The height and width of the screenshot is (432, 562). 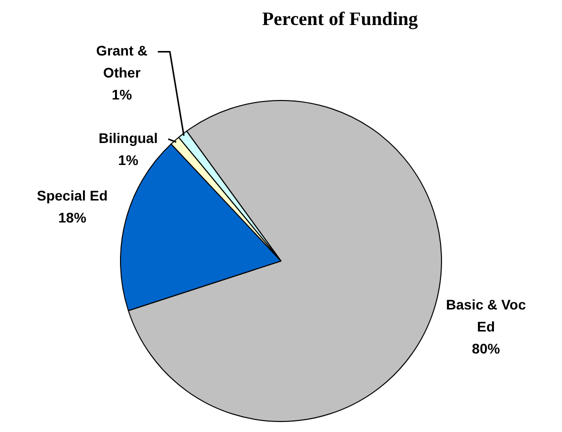 I want to click on slice-label: Bilingual, so click(x=128, y=138).